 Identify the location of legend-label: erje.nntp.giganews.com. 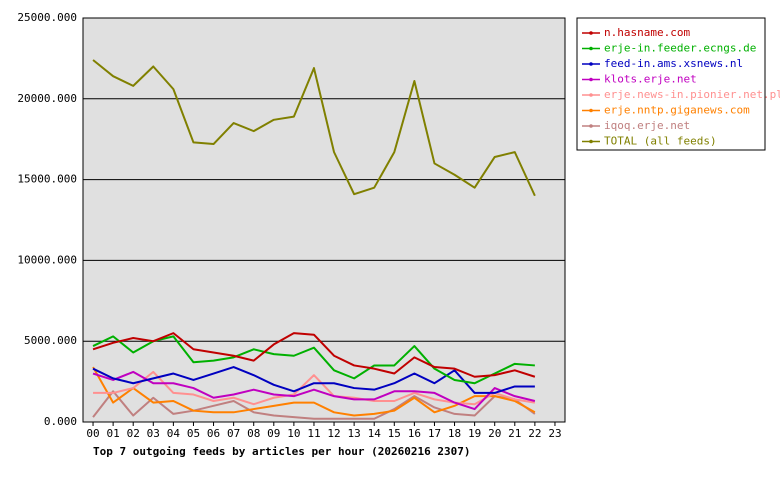
(677, 110).